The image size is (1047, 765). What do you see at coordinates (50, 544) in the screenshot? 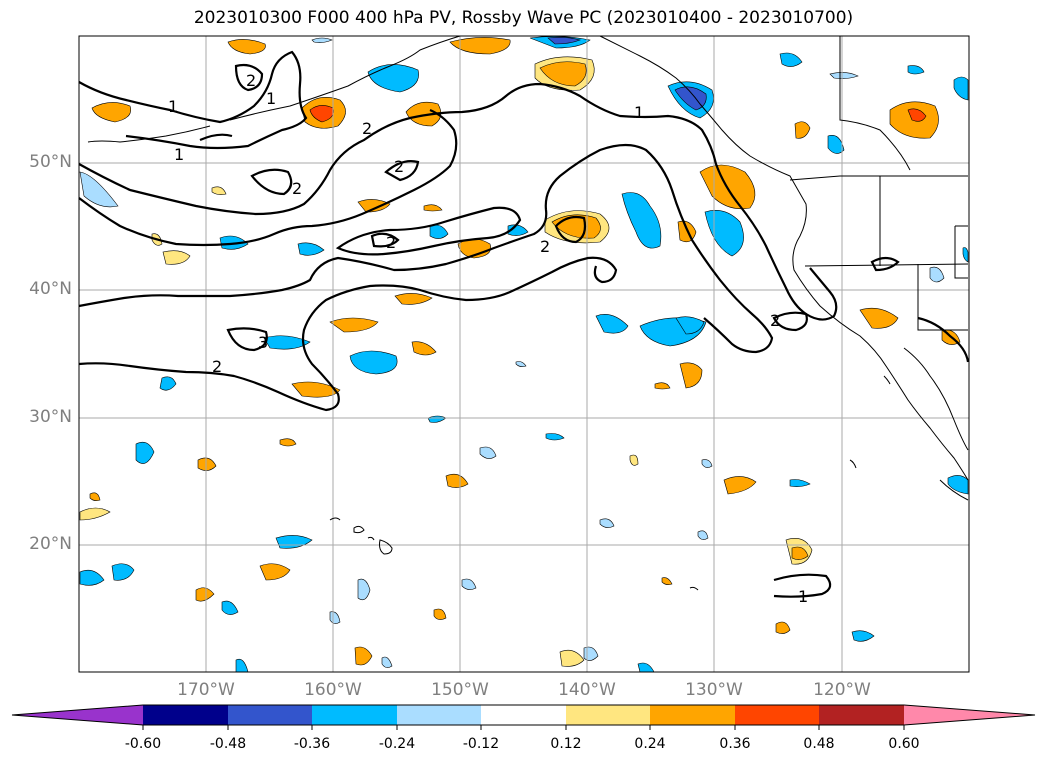
I see `lat-label-20n: 20°N` at bounding box center [50, 544].